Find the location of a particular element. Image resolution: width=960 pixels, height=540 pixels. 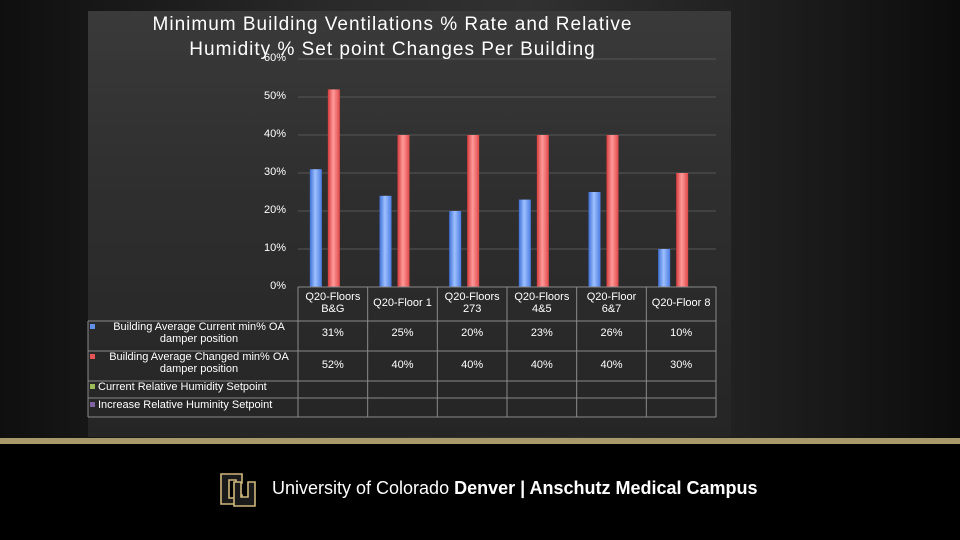

y-tick-label: 60% is located at coordinates (274, 58).